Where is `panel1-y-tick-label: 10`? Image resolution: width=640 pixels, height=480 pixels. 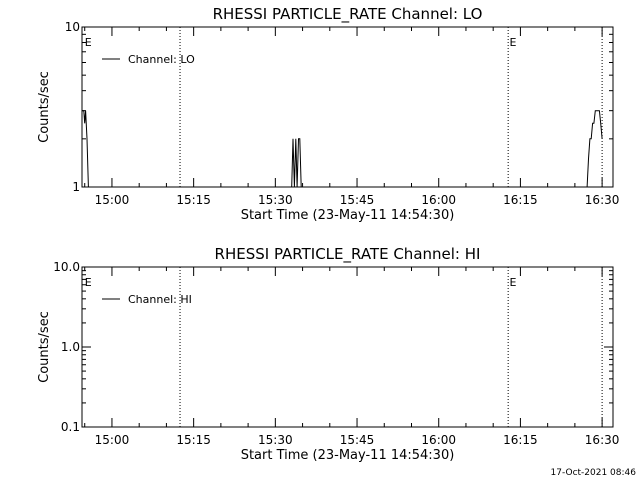 panel1-y-tick-label: 10 is located at coordinates (72, 27).